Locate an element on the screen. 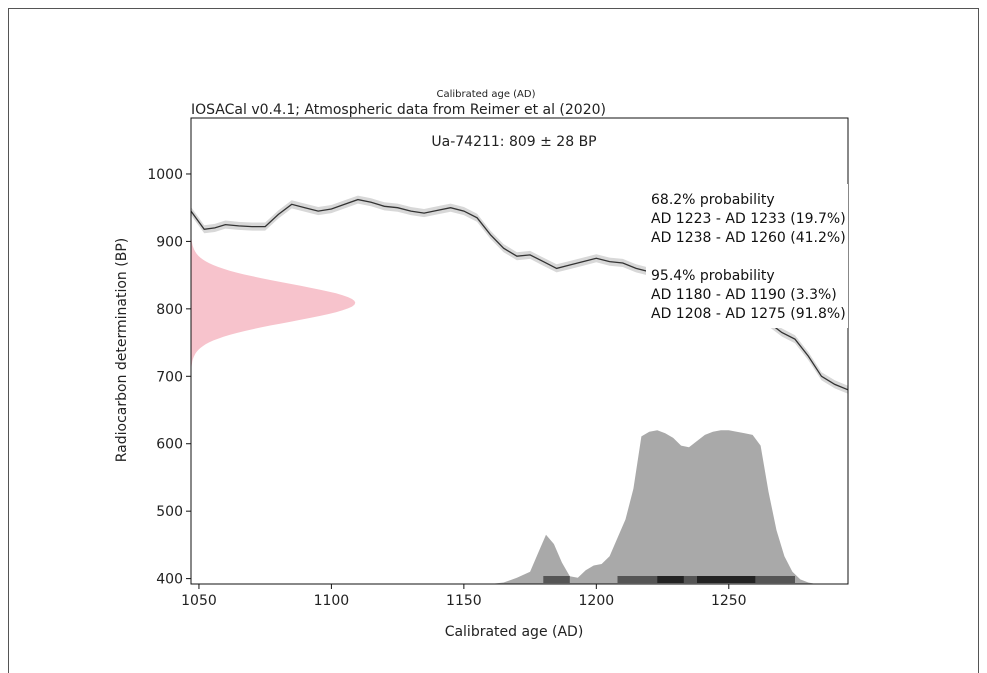  x-tick-label: 1150 is located at coordinates (464, 601).